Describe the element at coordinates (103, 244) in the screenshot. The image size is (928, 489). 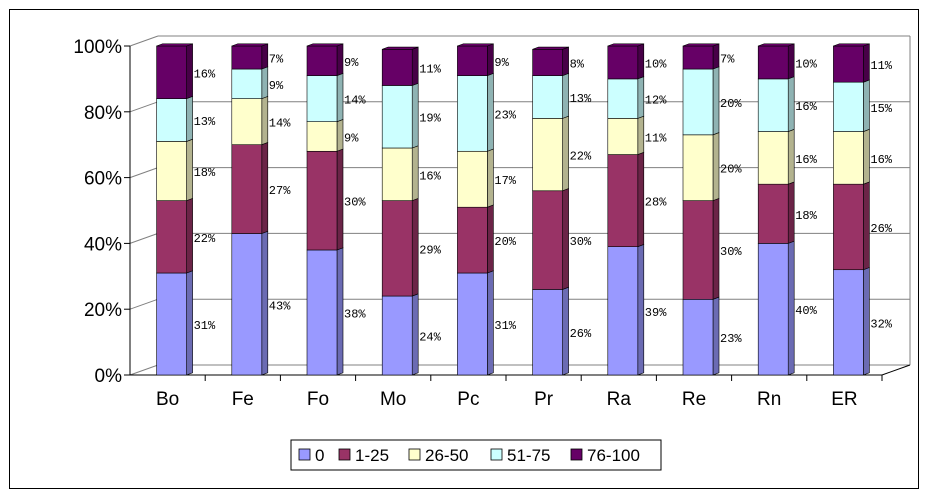
I see `y-tick-label: 40%` at that location.